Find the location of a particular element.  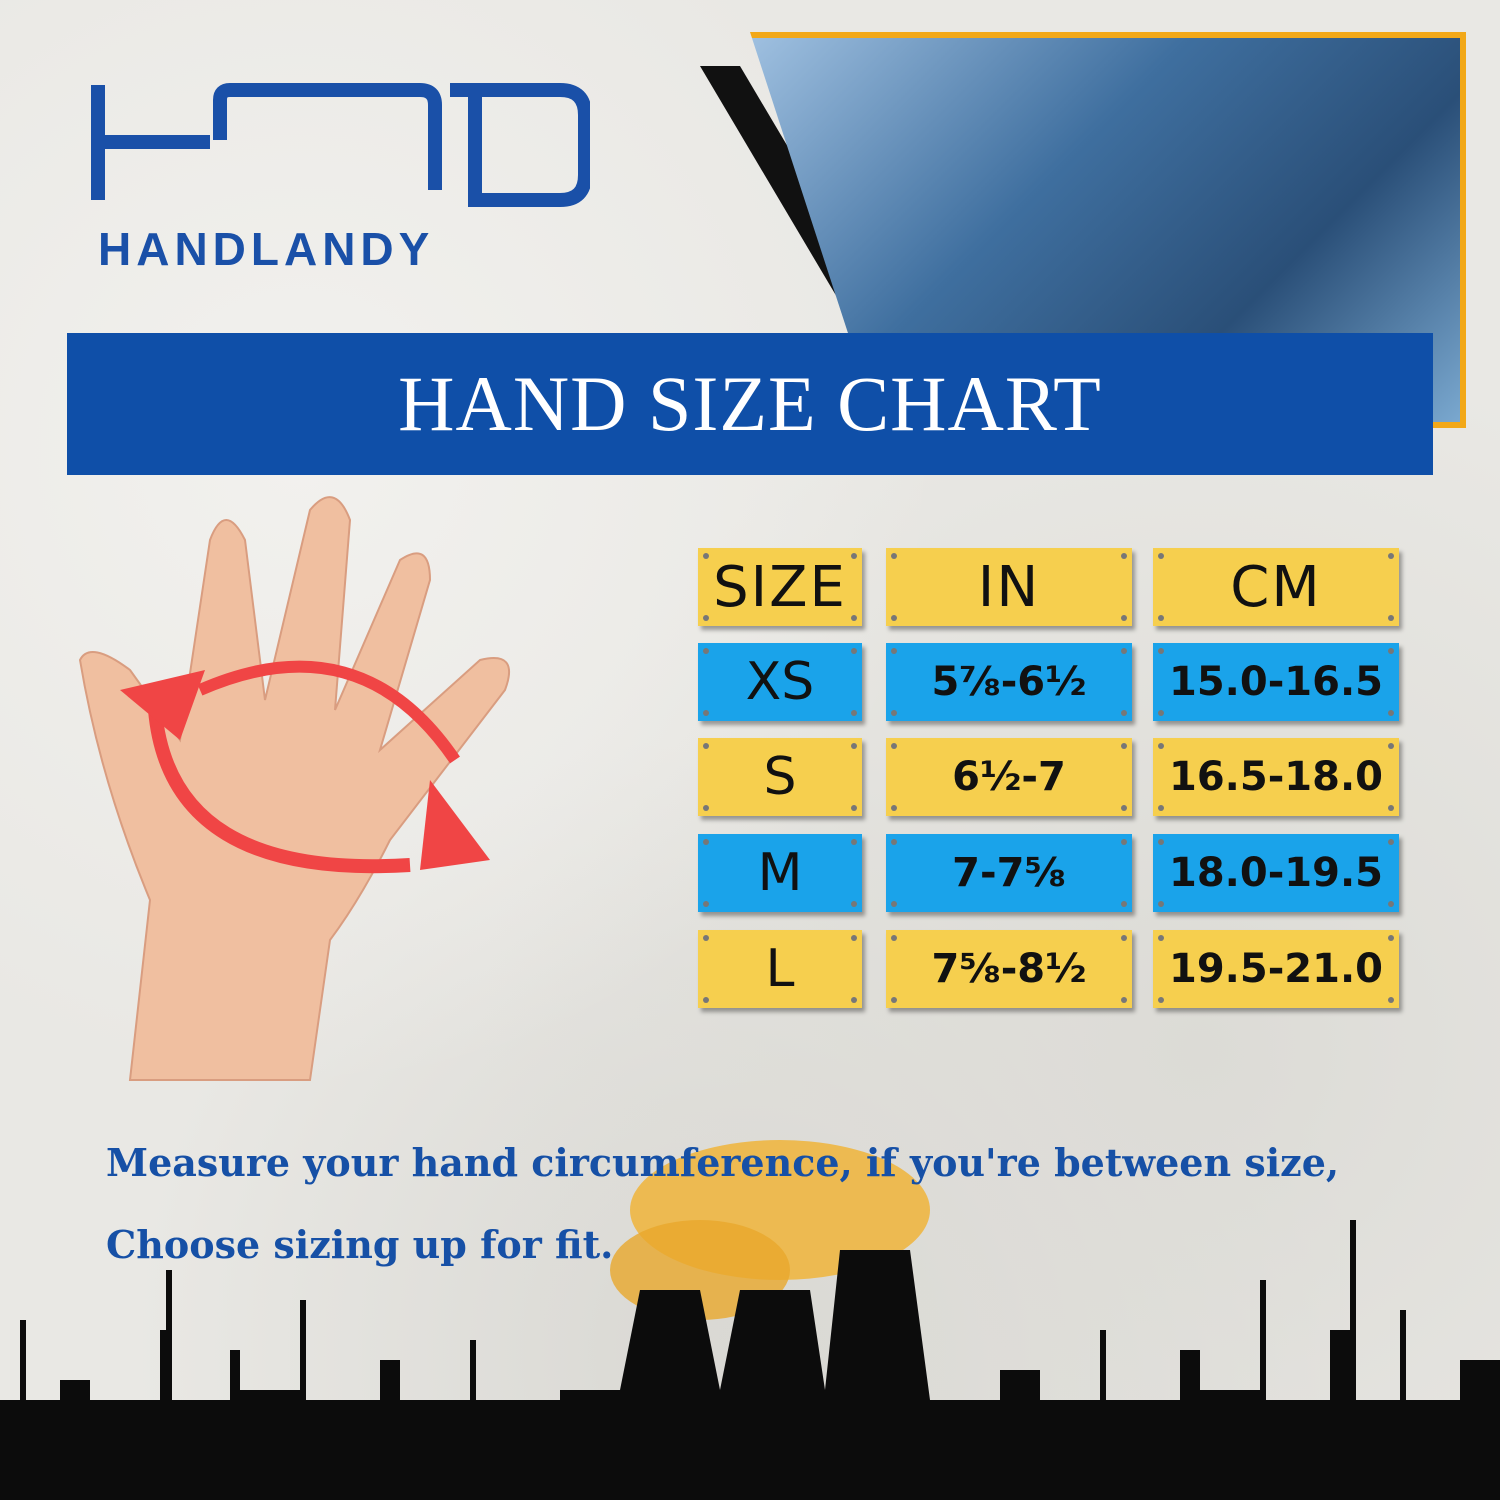

row-s-in: 6½-7 is located at coordinates (1009, 777).